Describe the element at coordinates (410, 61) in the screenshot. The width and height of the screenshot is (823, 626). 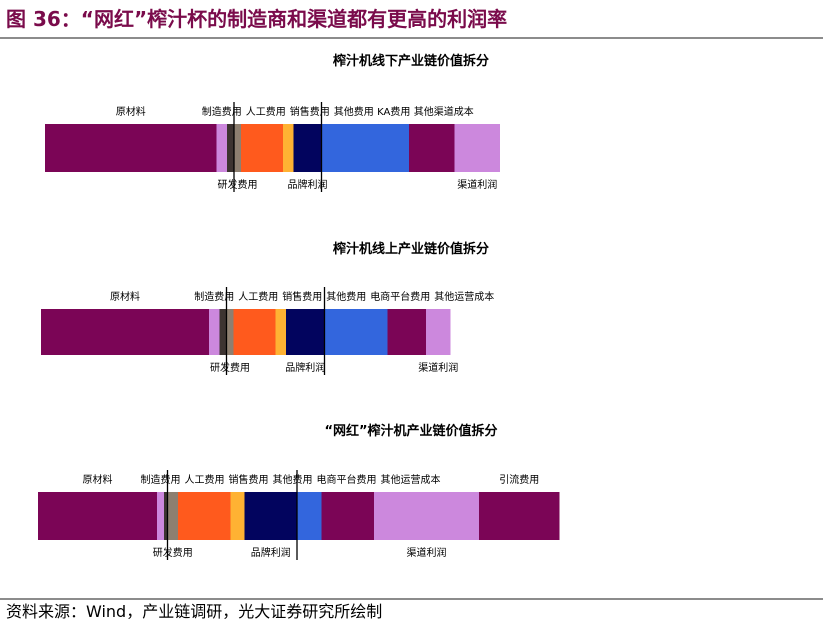
I see `chart-title: 榨汁机线下产业链价值拆分` at that location.